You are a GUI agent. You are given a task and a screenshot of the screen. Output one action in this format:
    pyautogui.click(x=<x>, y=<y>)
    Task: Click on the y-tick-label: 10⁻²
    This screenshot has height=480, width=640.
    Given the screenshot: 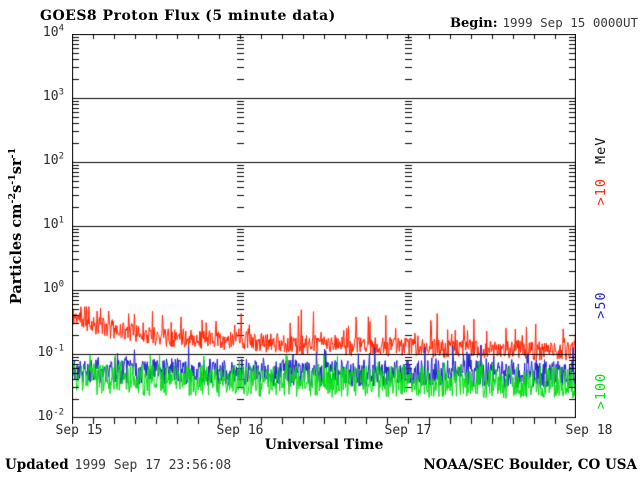 What is the action you would take?
    pyautogui.click(x=51, y=415)
    